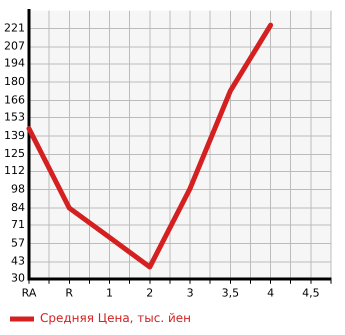 The width and height of the screenshot is (345, 335). Describe the element at coordinates (17, 243) in the screenshot. I see `y-tick-label: 57` at that location.